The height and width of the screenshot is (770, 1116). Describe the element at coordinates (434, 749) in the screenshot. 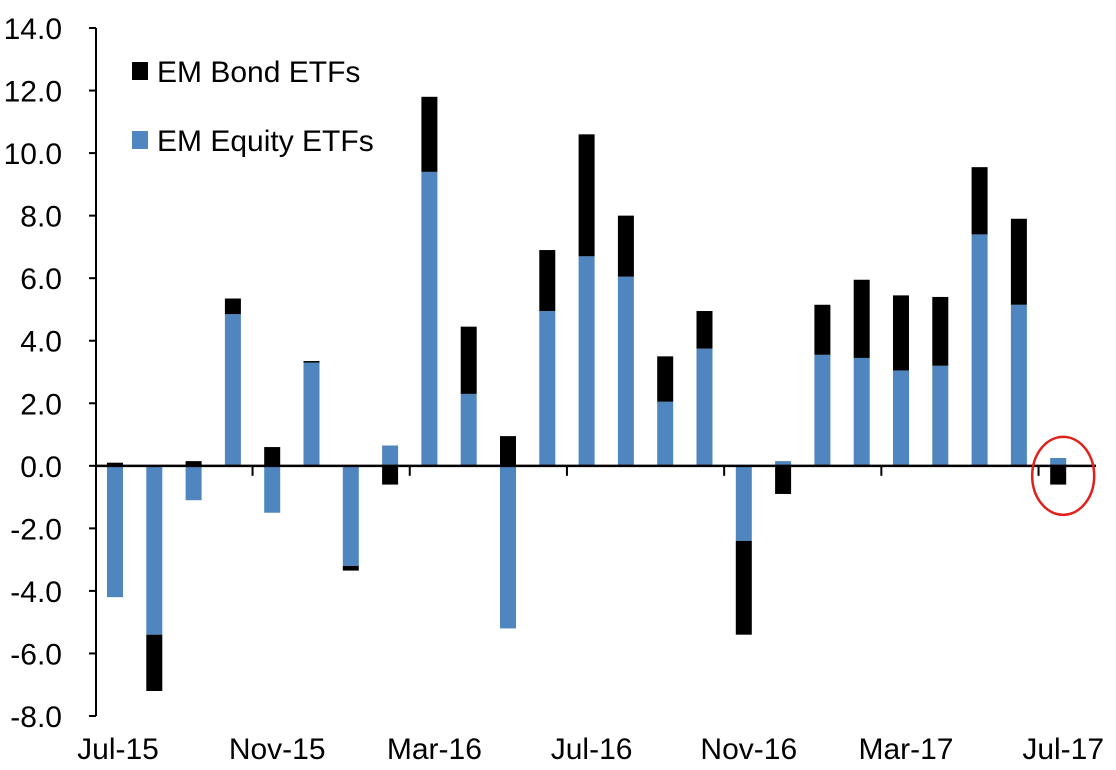

I see `x-tick-label: Mar-16` at that location.